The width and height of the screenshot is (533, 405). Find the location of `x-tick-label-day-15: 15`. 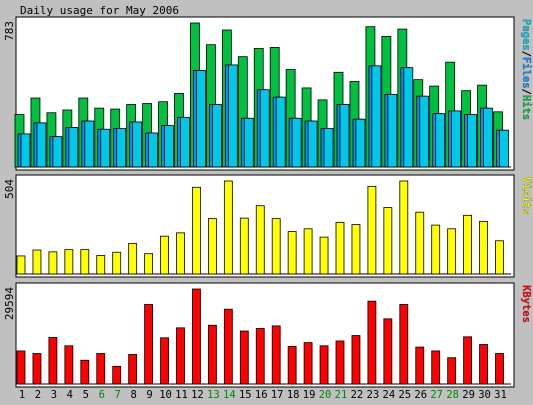

x-tick-label-day-15: 15 is located at coordinates (245, 395).